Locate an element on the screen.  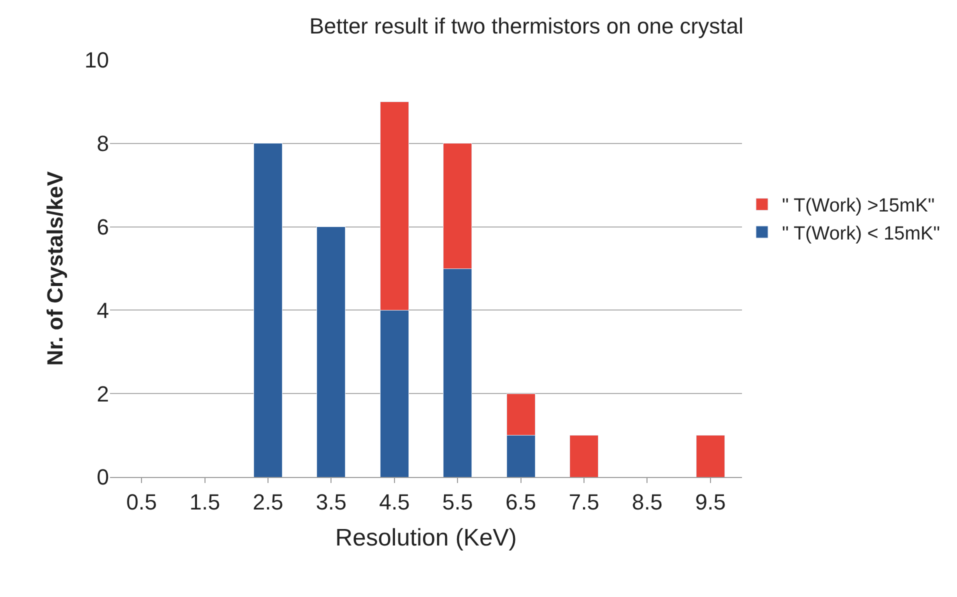
chart-title: Better result if two thermistors on one crystal is located at coordinates (526, 25).